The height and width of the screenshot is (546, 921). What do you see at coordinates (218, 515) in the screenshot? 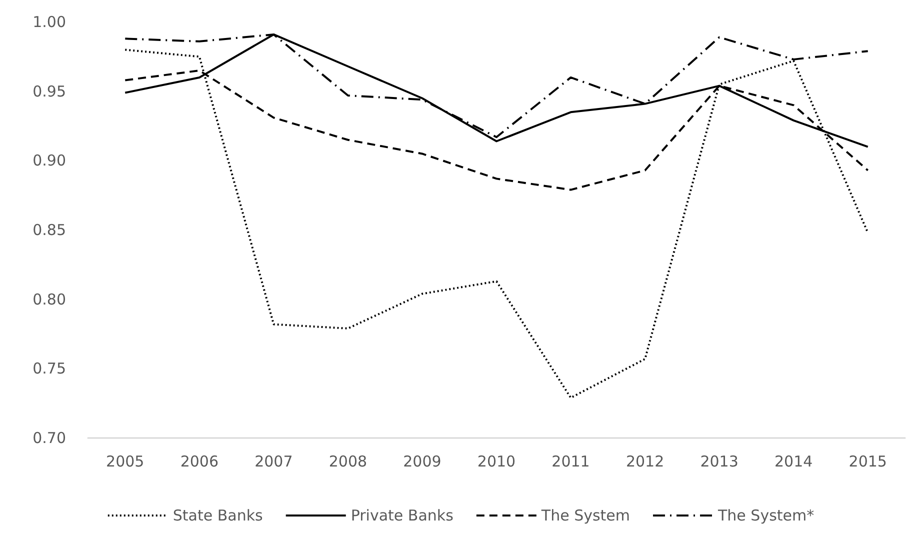
I see `legend-label: State Banks` at bounding box center [218, 515].